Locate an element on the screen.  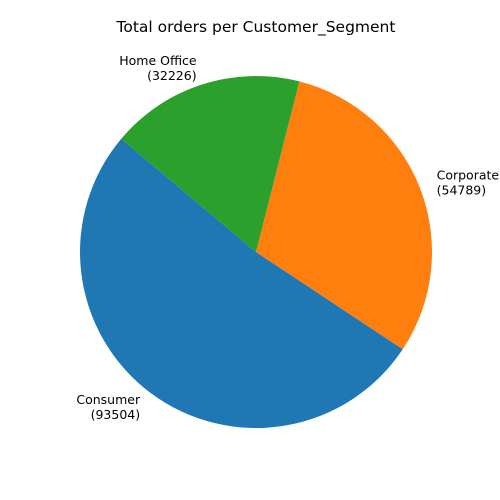
pie-label-value: (54789) is located at coordinates (462, 189).